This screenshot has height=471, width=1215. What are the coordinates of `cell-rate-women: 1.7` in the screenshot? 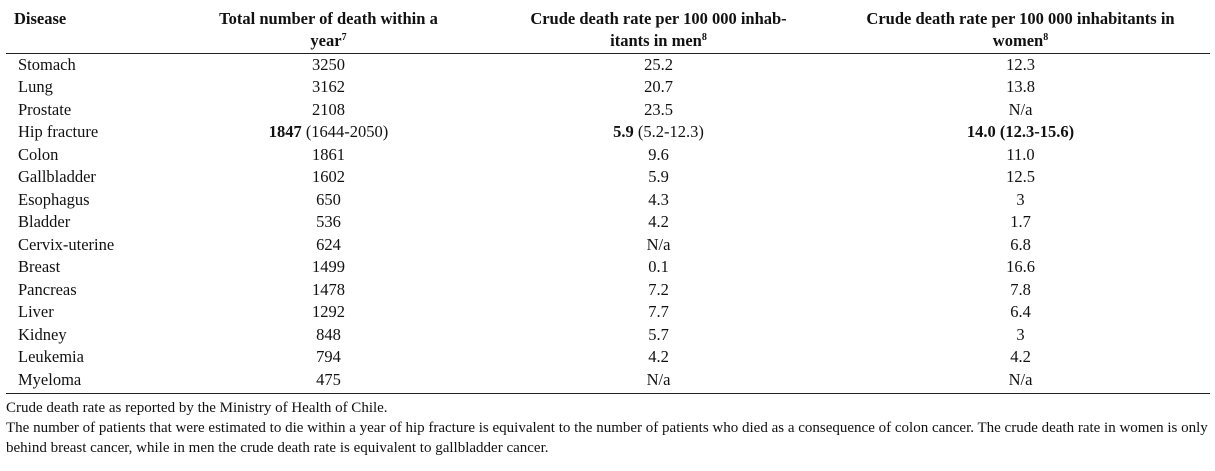 It's located at (1020, 221).